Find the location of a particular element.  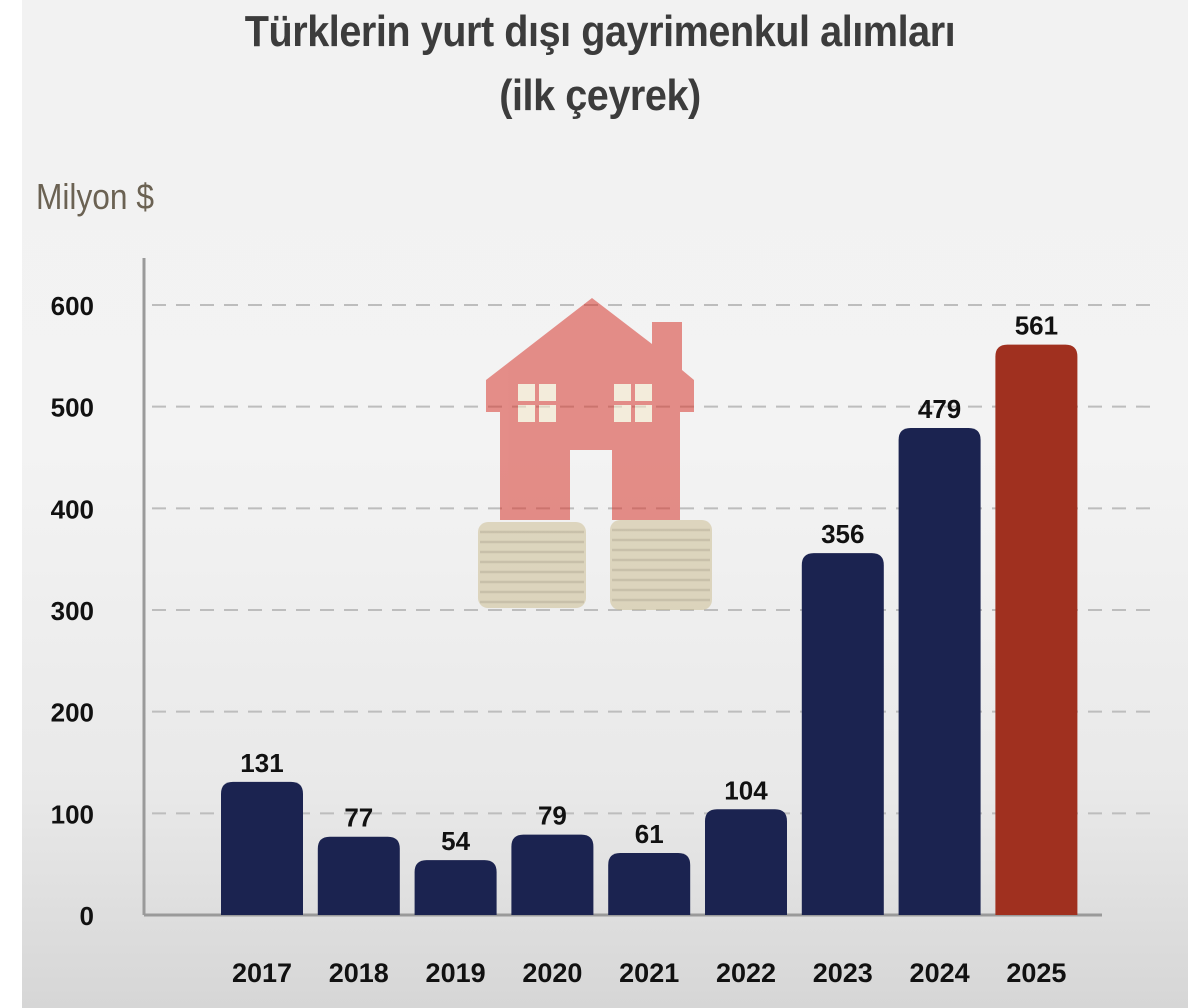

y-tick-label: 600 is located at coordinates (72, 306).